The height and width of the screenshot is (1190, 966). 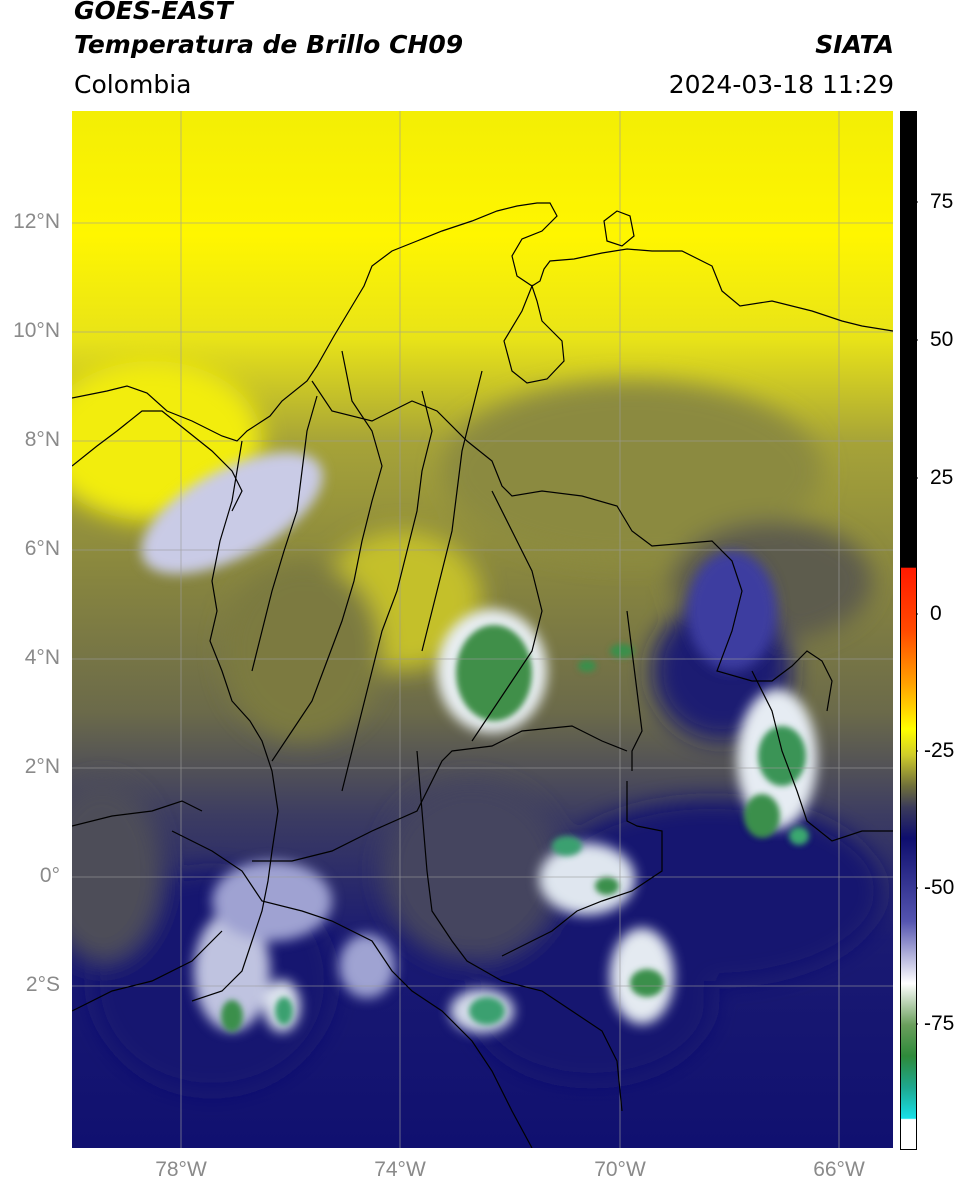 What do you see at coordinates (42, 548) in the screenshot?
I see `lat-label-6n: 6°N` at bounding box center [42, 548].